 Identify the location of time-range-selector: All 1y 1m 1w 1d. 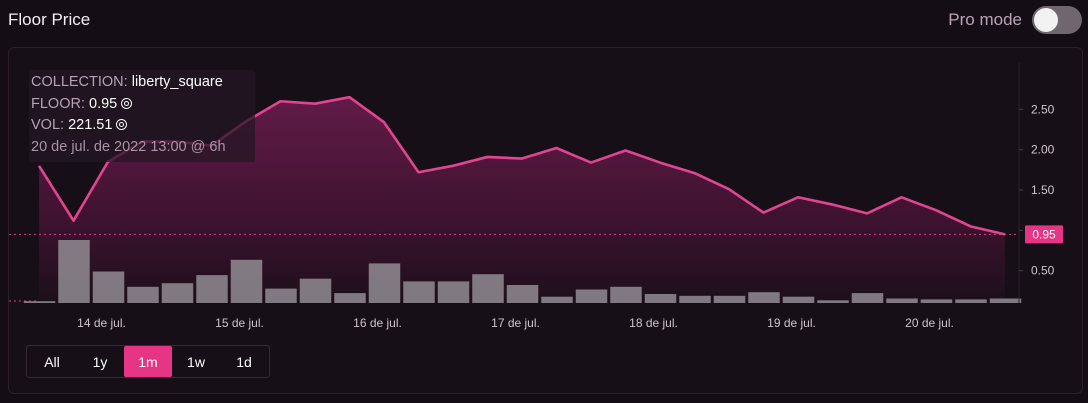
(148, 361).